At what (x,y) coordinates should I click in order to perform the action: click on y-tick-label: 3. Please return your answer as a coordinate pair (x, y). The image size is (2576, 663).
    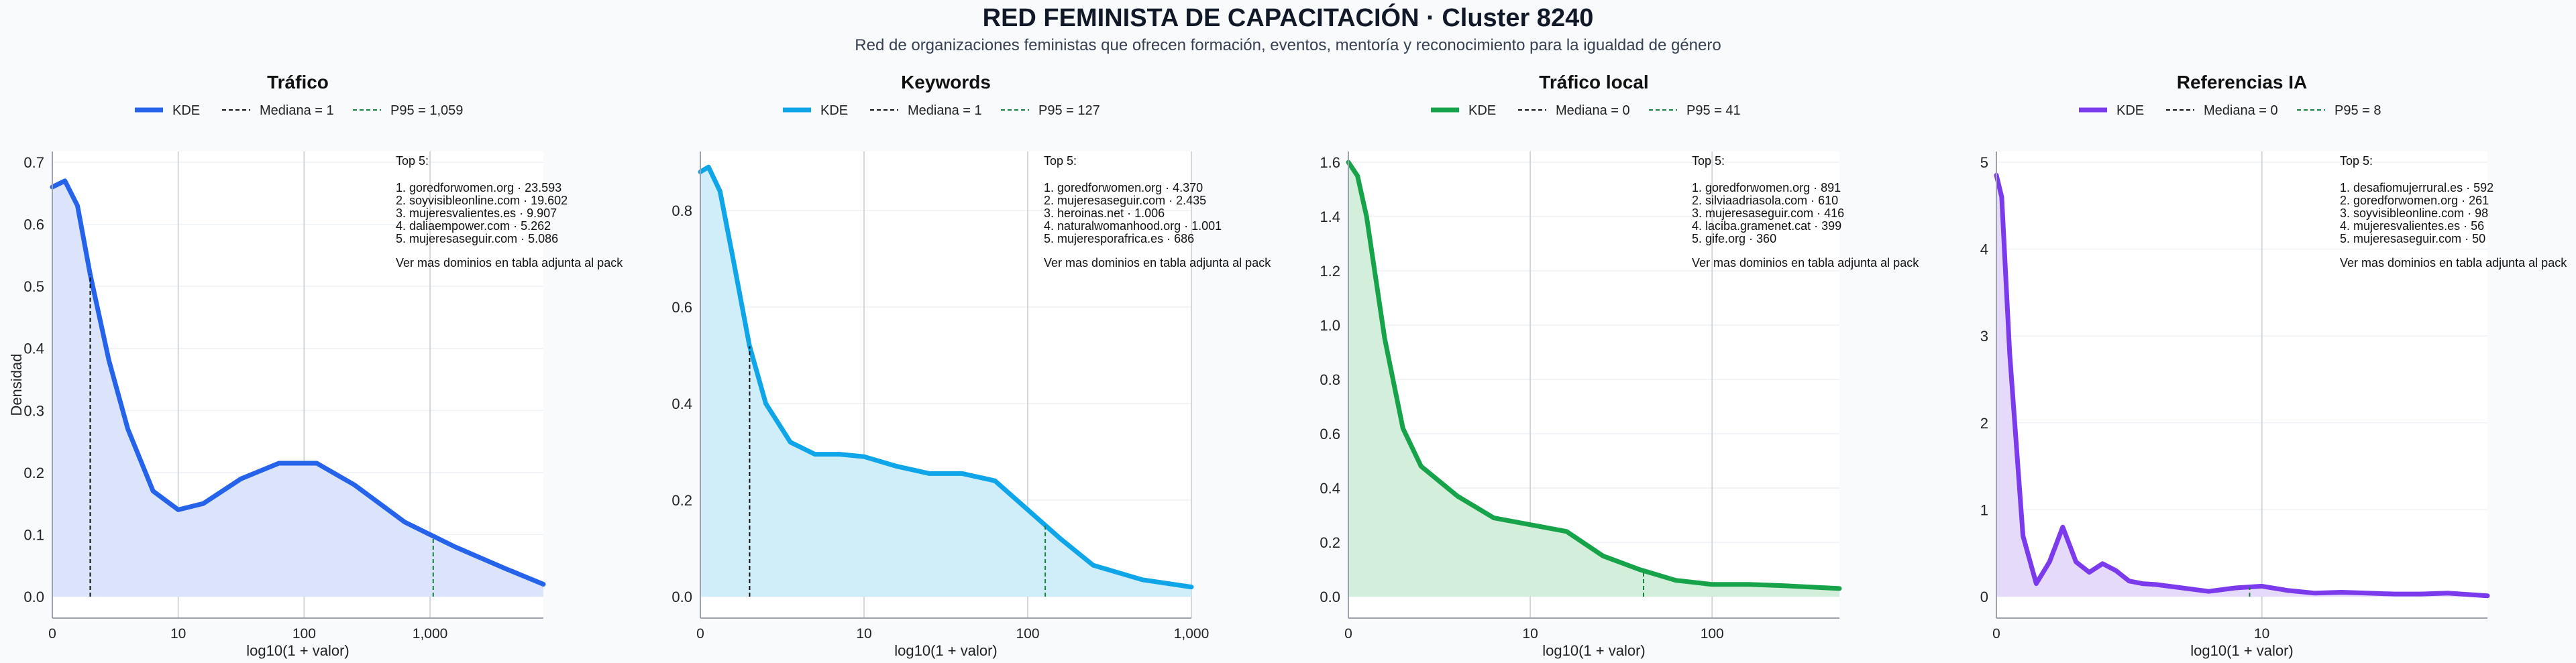
    Looking at the image, I should click on (1984, 336).